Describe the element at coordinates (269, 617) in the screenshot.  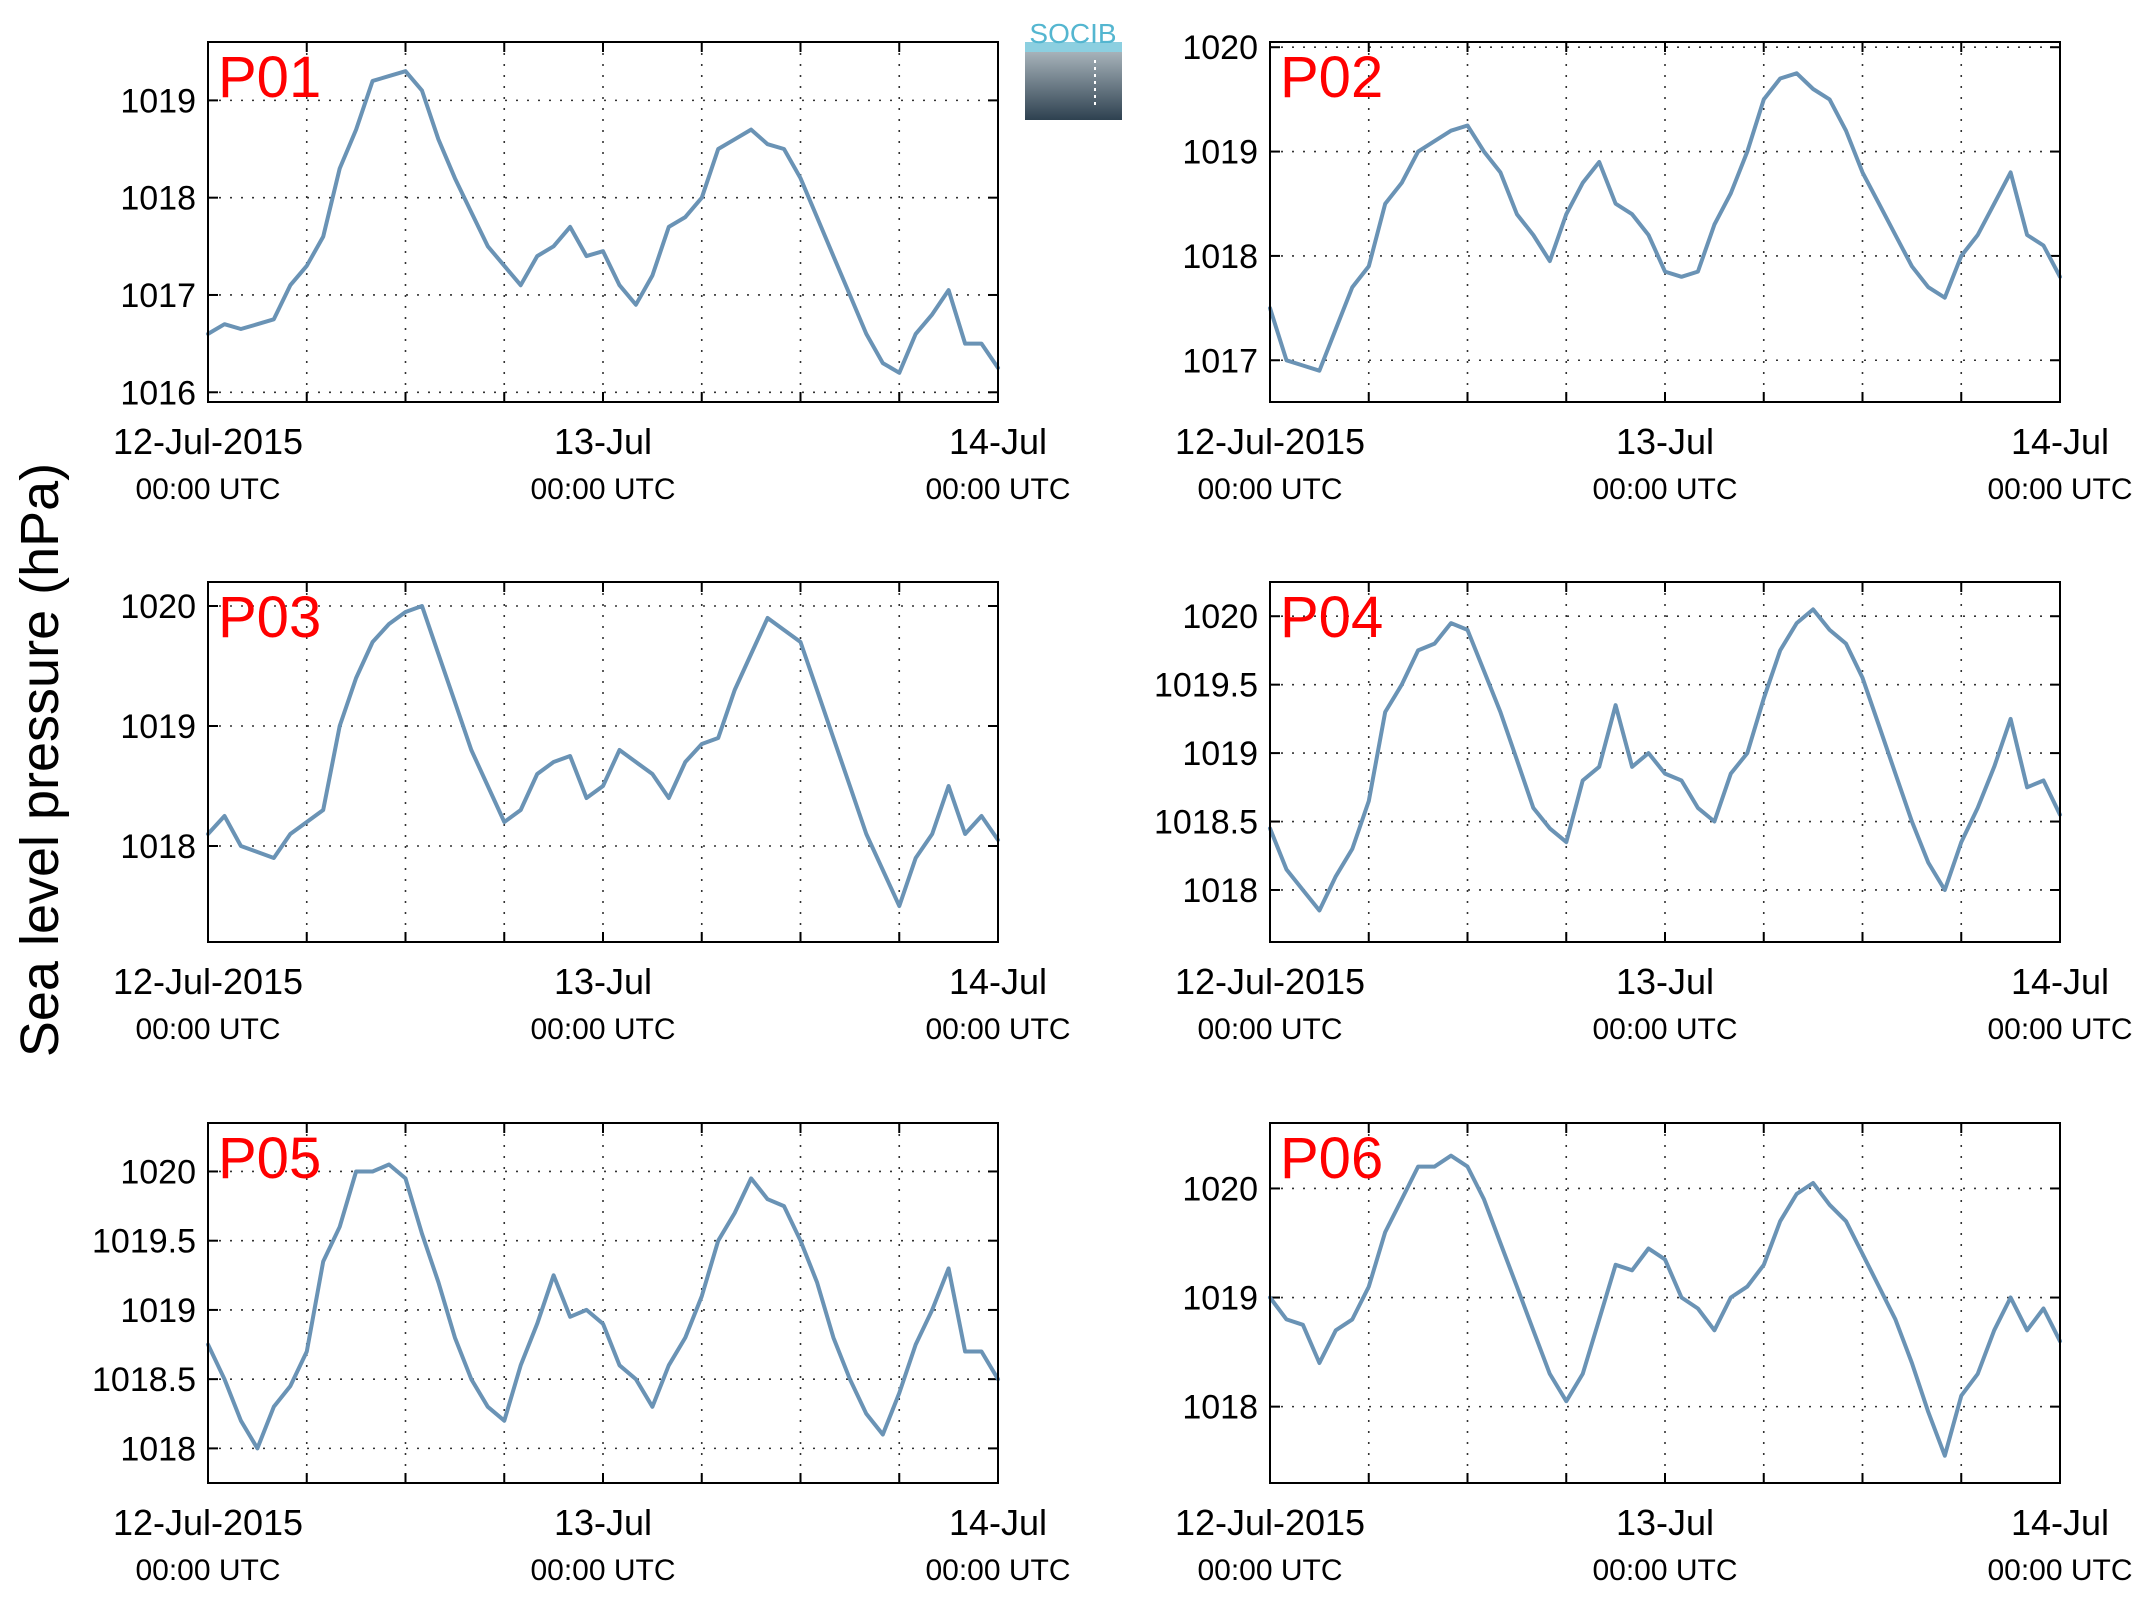
I see `panel-label: P03` at that location.